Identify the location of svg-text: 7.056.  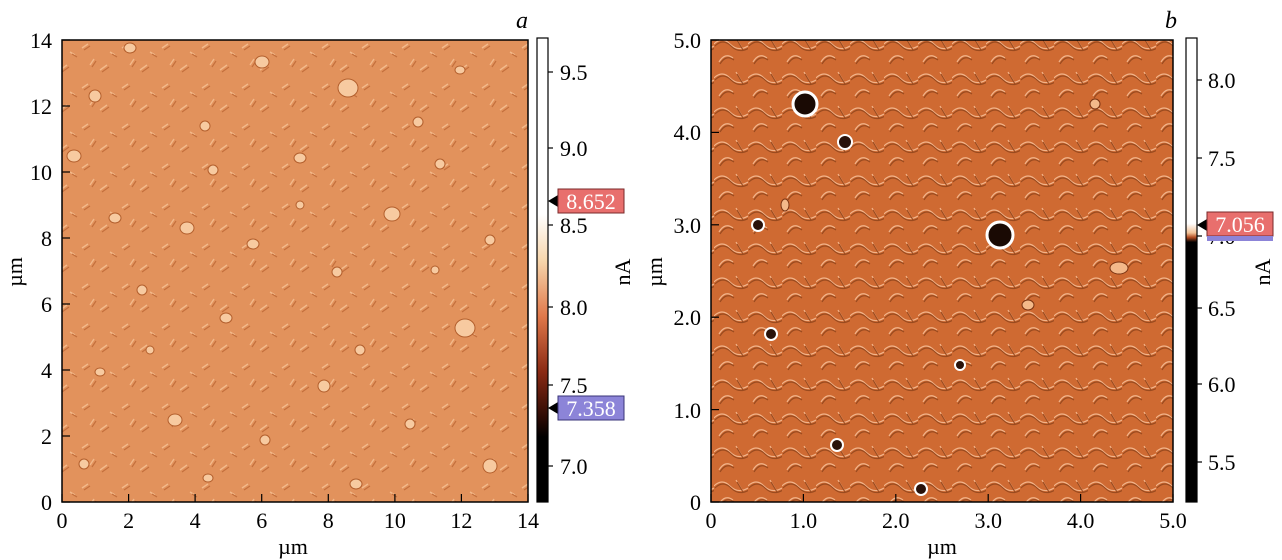
(1240, 224).